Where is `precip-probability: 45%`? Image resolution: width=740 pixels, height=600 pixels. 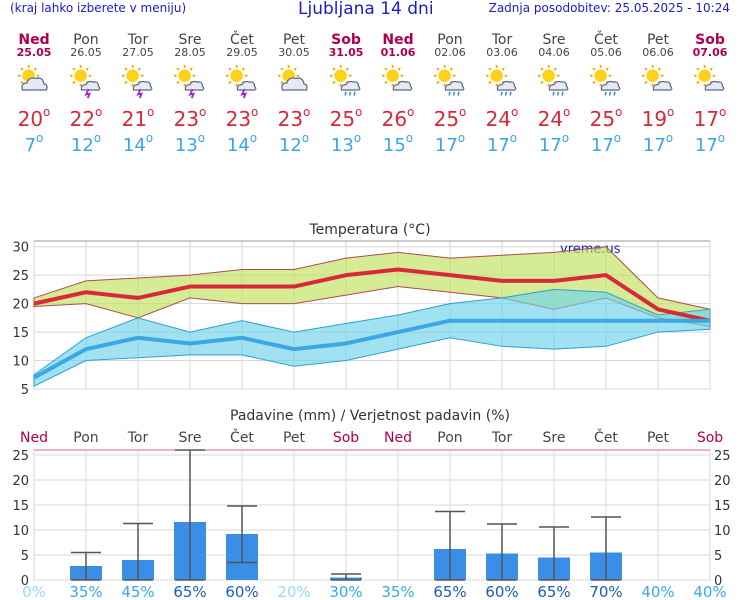
precip-probability: 45% is located at coordinates (137, 591).